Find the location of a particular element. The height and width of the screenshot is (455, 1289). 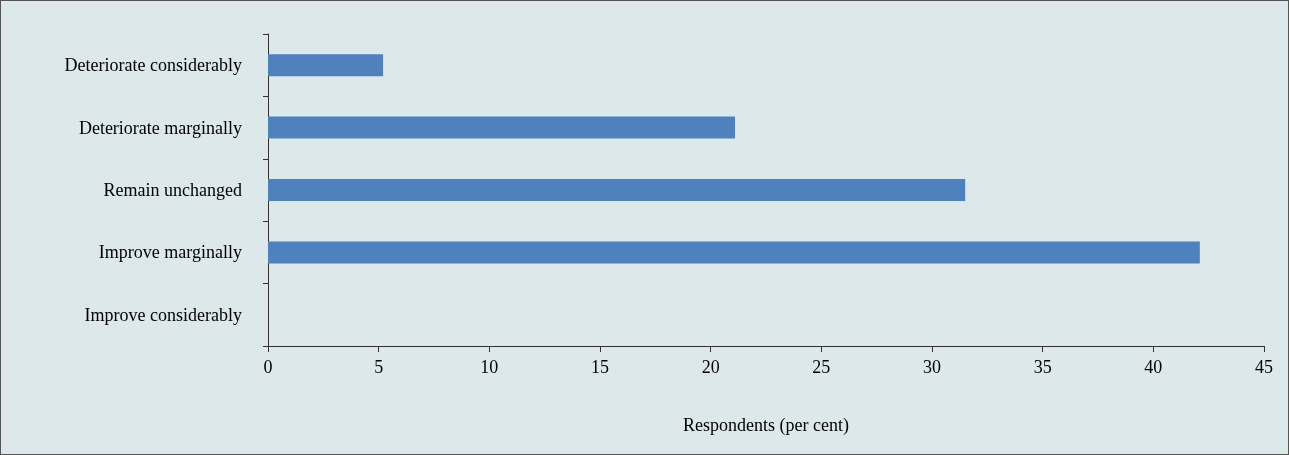

x-tick-label: 25 is located at coordinates (821, 367).